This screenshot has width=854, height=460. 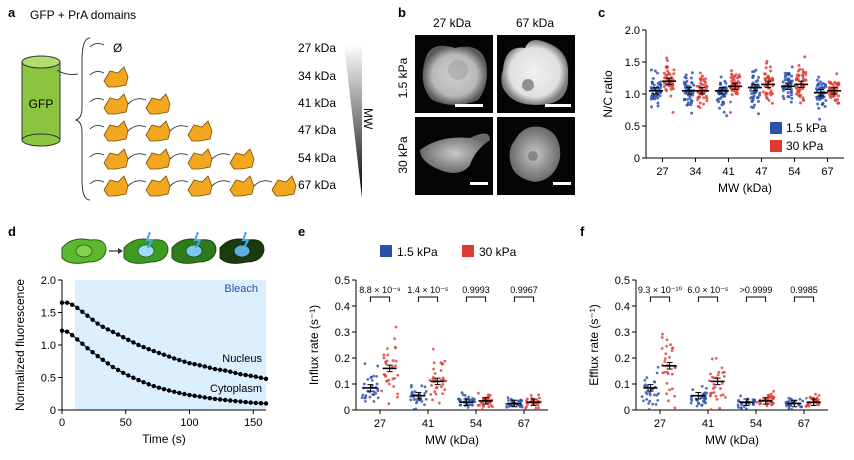 I want to click on y-tick-label: 2.0, so click(x=48, y=281).